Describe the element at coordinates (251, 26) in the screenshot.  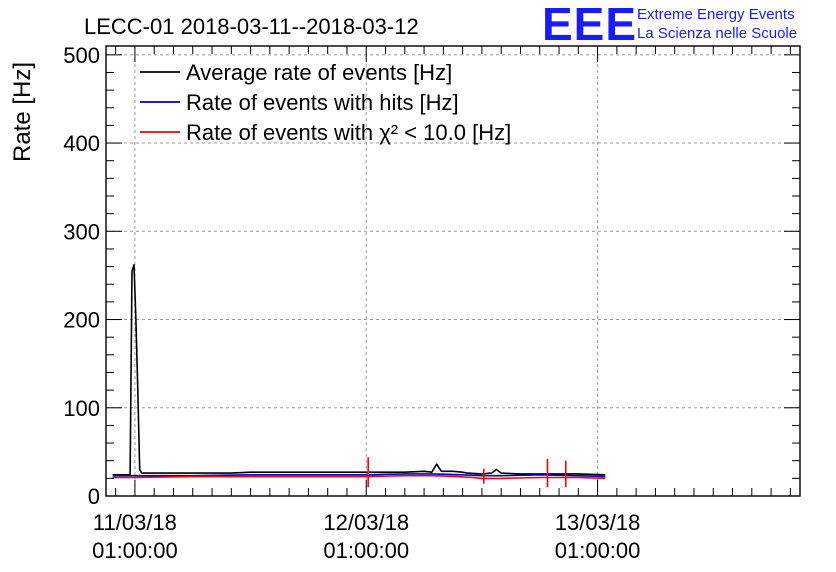
I see `chart-title: LECC-01 2018-03-11--2018-03-12` at that location.